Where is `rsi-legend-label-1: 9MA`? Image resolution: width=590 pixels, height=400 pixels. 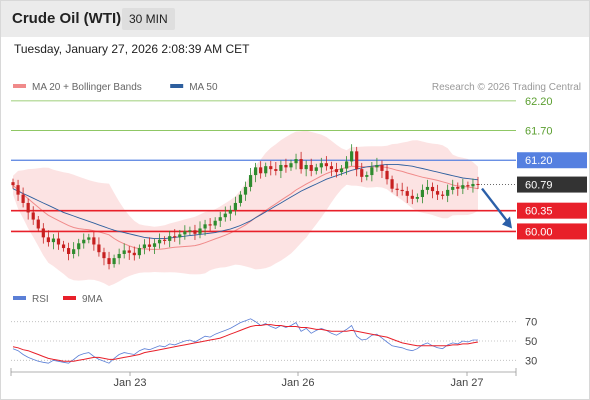 rsi-legend-label-1: 9MA is located at coordinates (92, 299).